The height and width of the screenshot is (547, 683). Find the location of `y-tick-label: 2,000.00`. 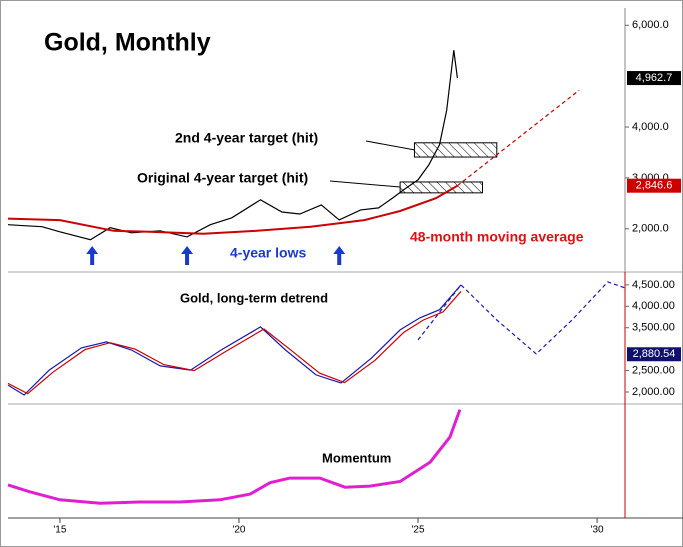

y-tick-label: 2,000.00 is located at coordinates (653, 392).